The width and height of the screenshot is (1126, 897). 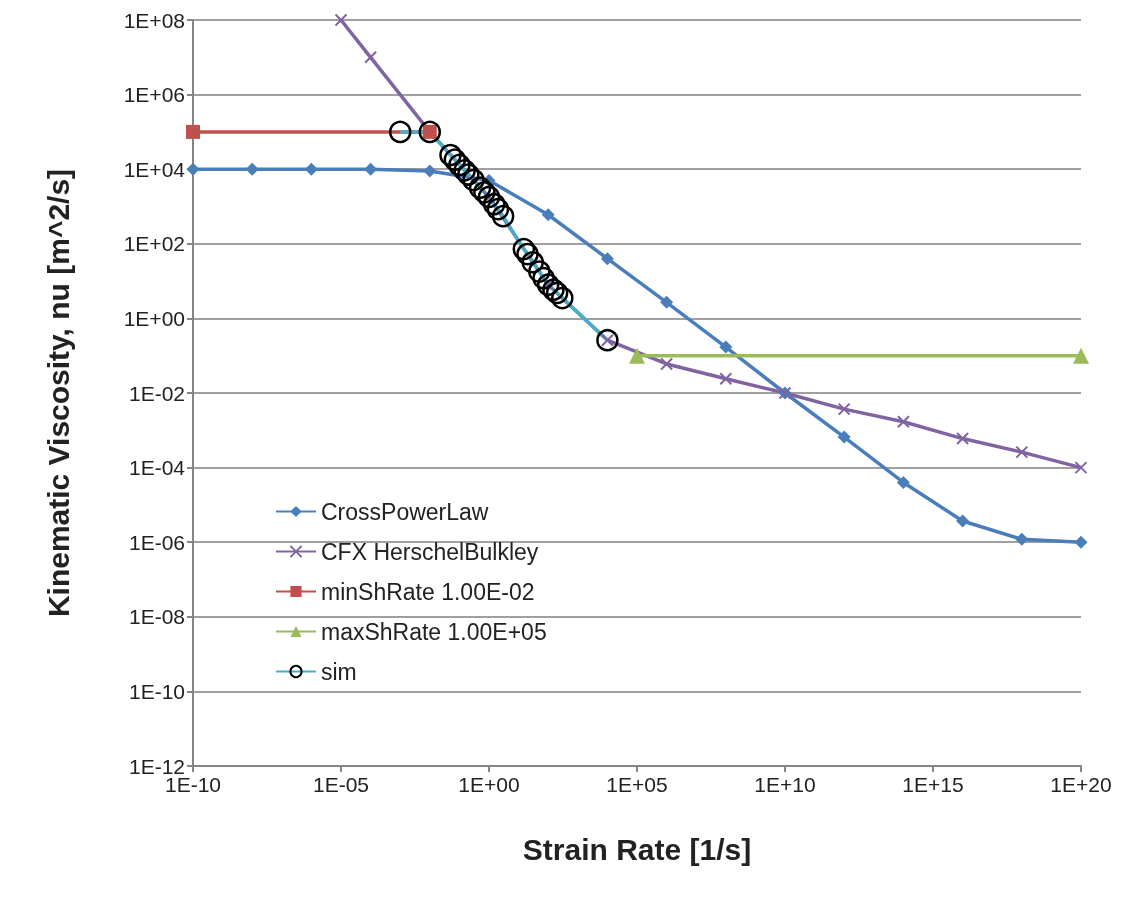 What do you see at coordinates (154, 169) in the screenshot?
I see `y-tick-label: 1E+04` at bounding box center [154, 169].